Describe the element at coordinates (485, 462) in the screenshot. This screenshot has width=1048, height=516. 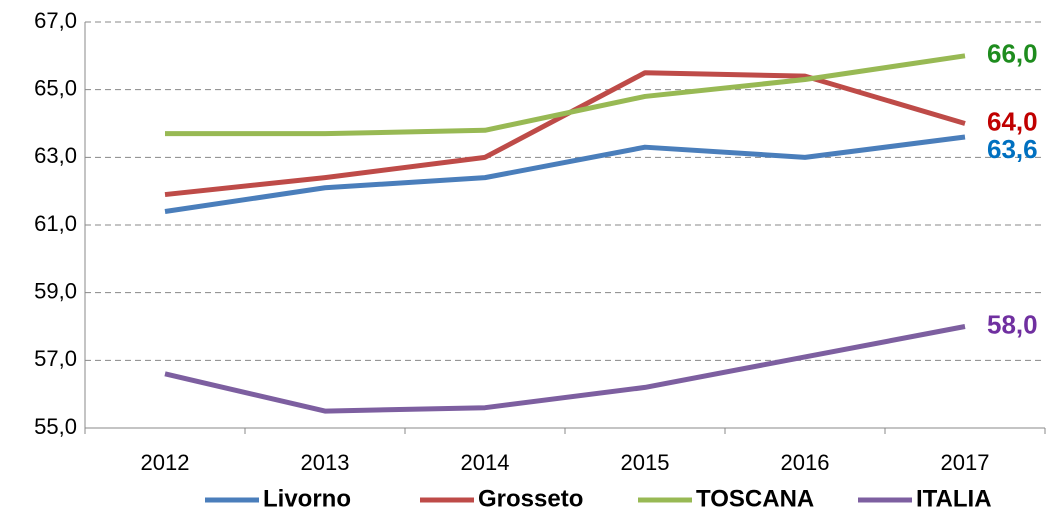
I see `x-tick-label: 2014` at that location.